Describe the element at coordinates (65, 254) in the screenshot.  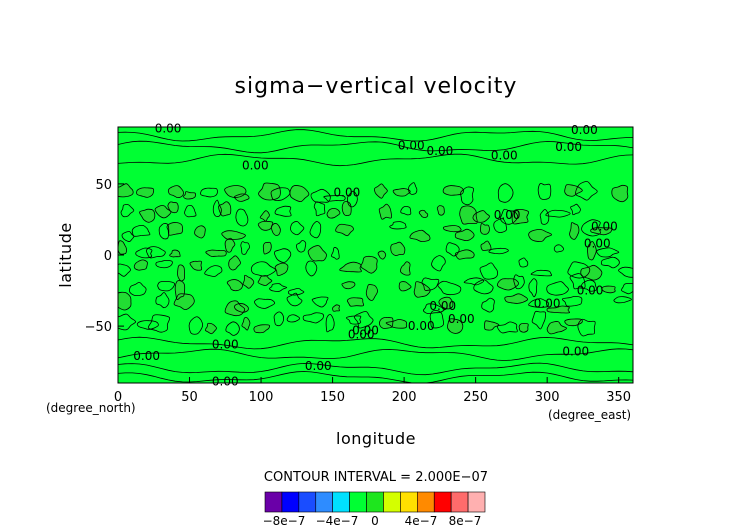
I see `y-axis-label: latitude` at that location.